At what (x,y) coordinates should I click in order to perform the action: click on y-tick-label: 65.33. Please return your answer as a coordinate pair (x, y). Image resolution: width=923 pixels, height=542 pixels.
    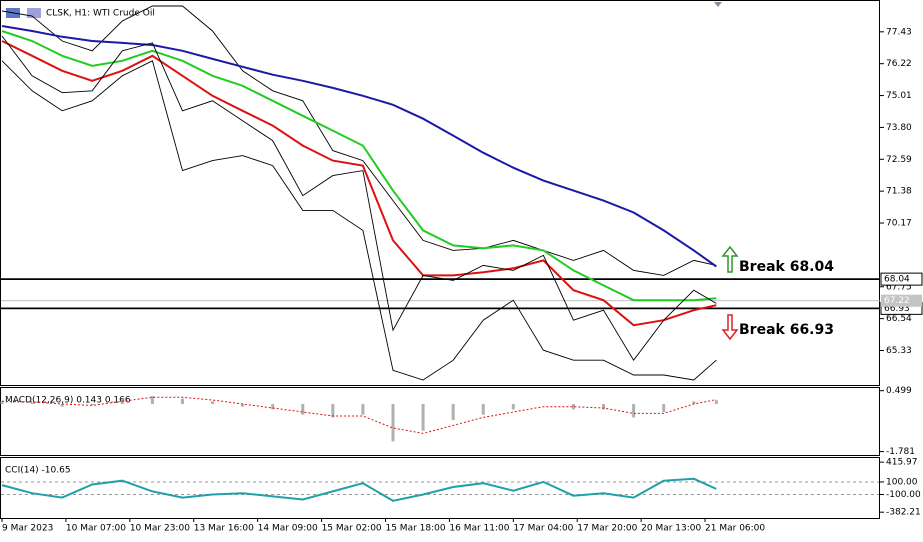
    Looking at the image, I should click on (899, 351).